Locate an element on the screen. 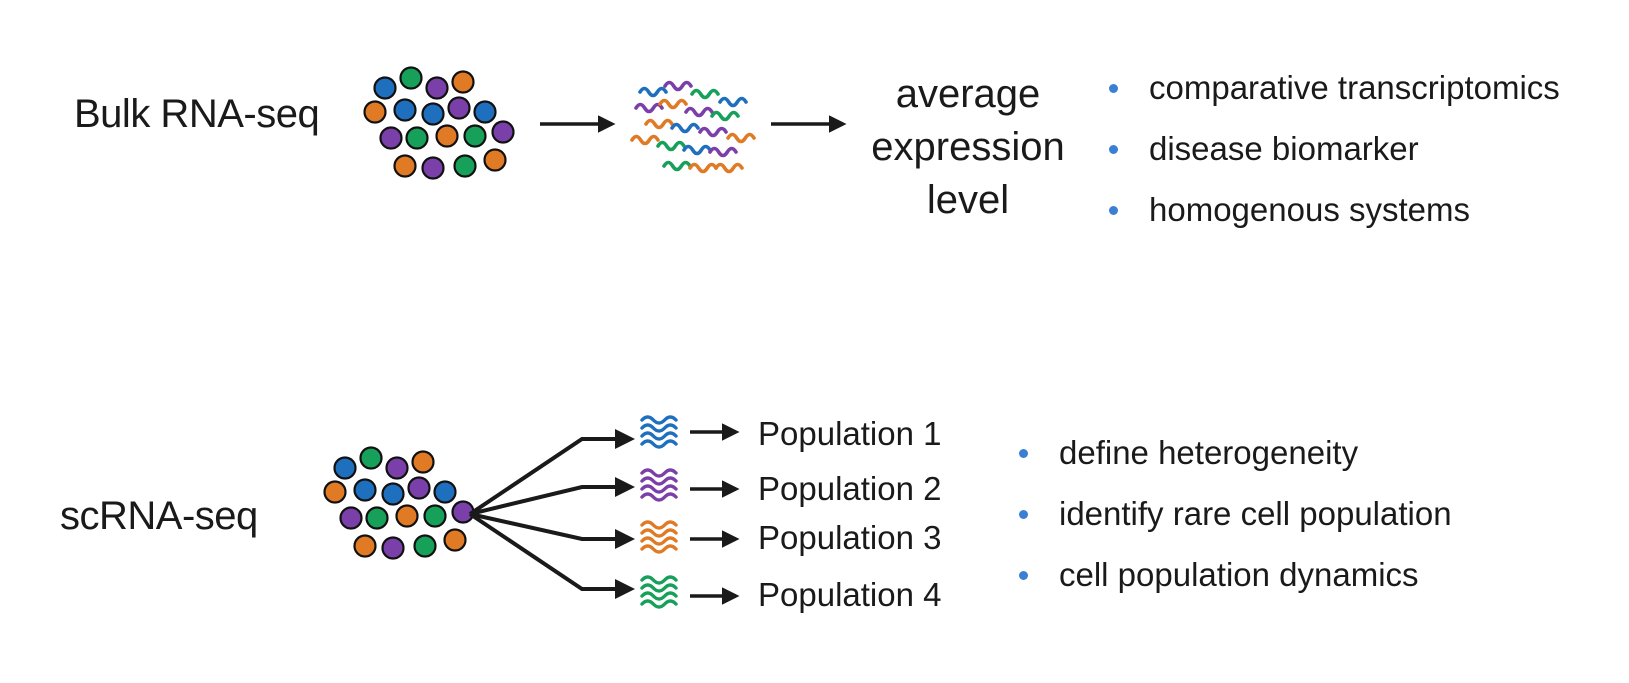 The image size is (1629, 683). result-line-2: expression is located at coordinates (968, 147).